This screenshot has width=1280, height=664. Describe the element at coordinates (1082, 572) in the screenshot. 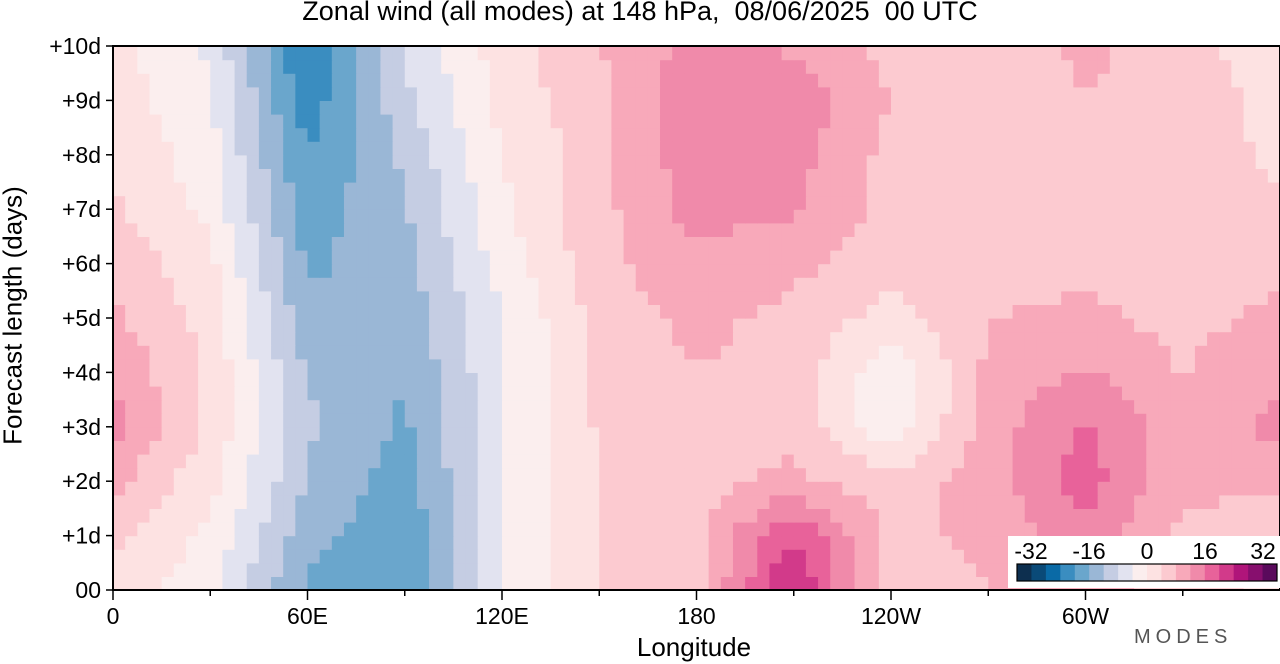

I see `colorbar-swatch` at that location.